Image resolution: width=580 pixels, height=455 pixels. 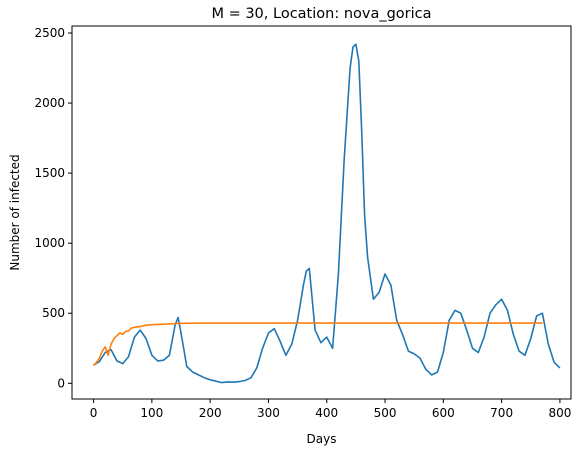 I want to click on y-tick-label: 0, so click(x=61, y=383).